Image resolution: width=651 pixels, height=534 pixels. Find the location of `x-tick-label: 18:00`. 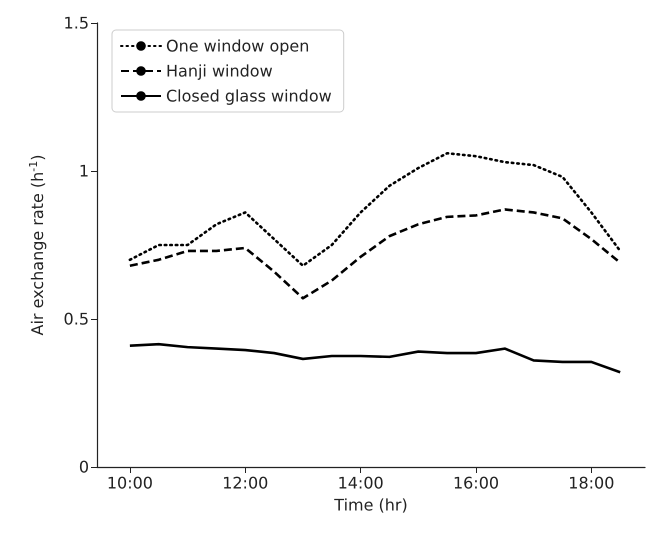

x-tick-label: 18:00 is located at coordinates (591, 483).